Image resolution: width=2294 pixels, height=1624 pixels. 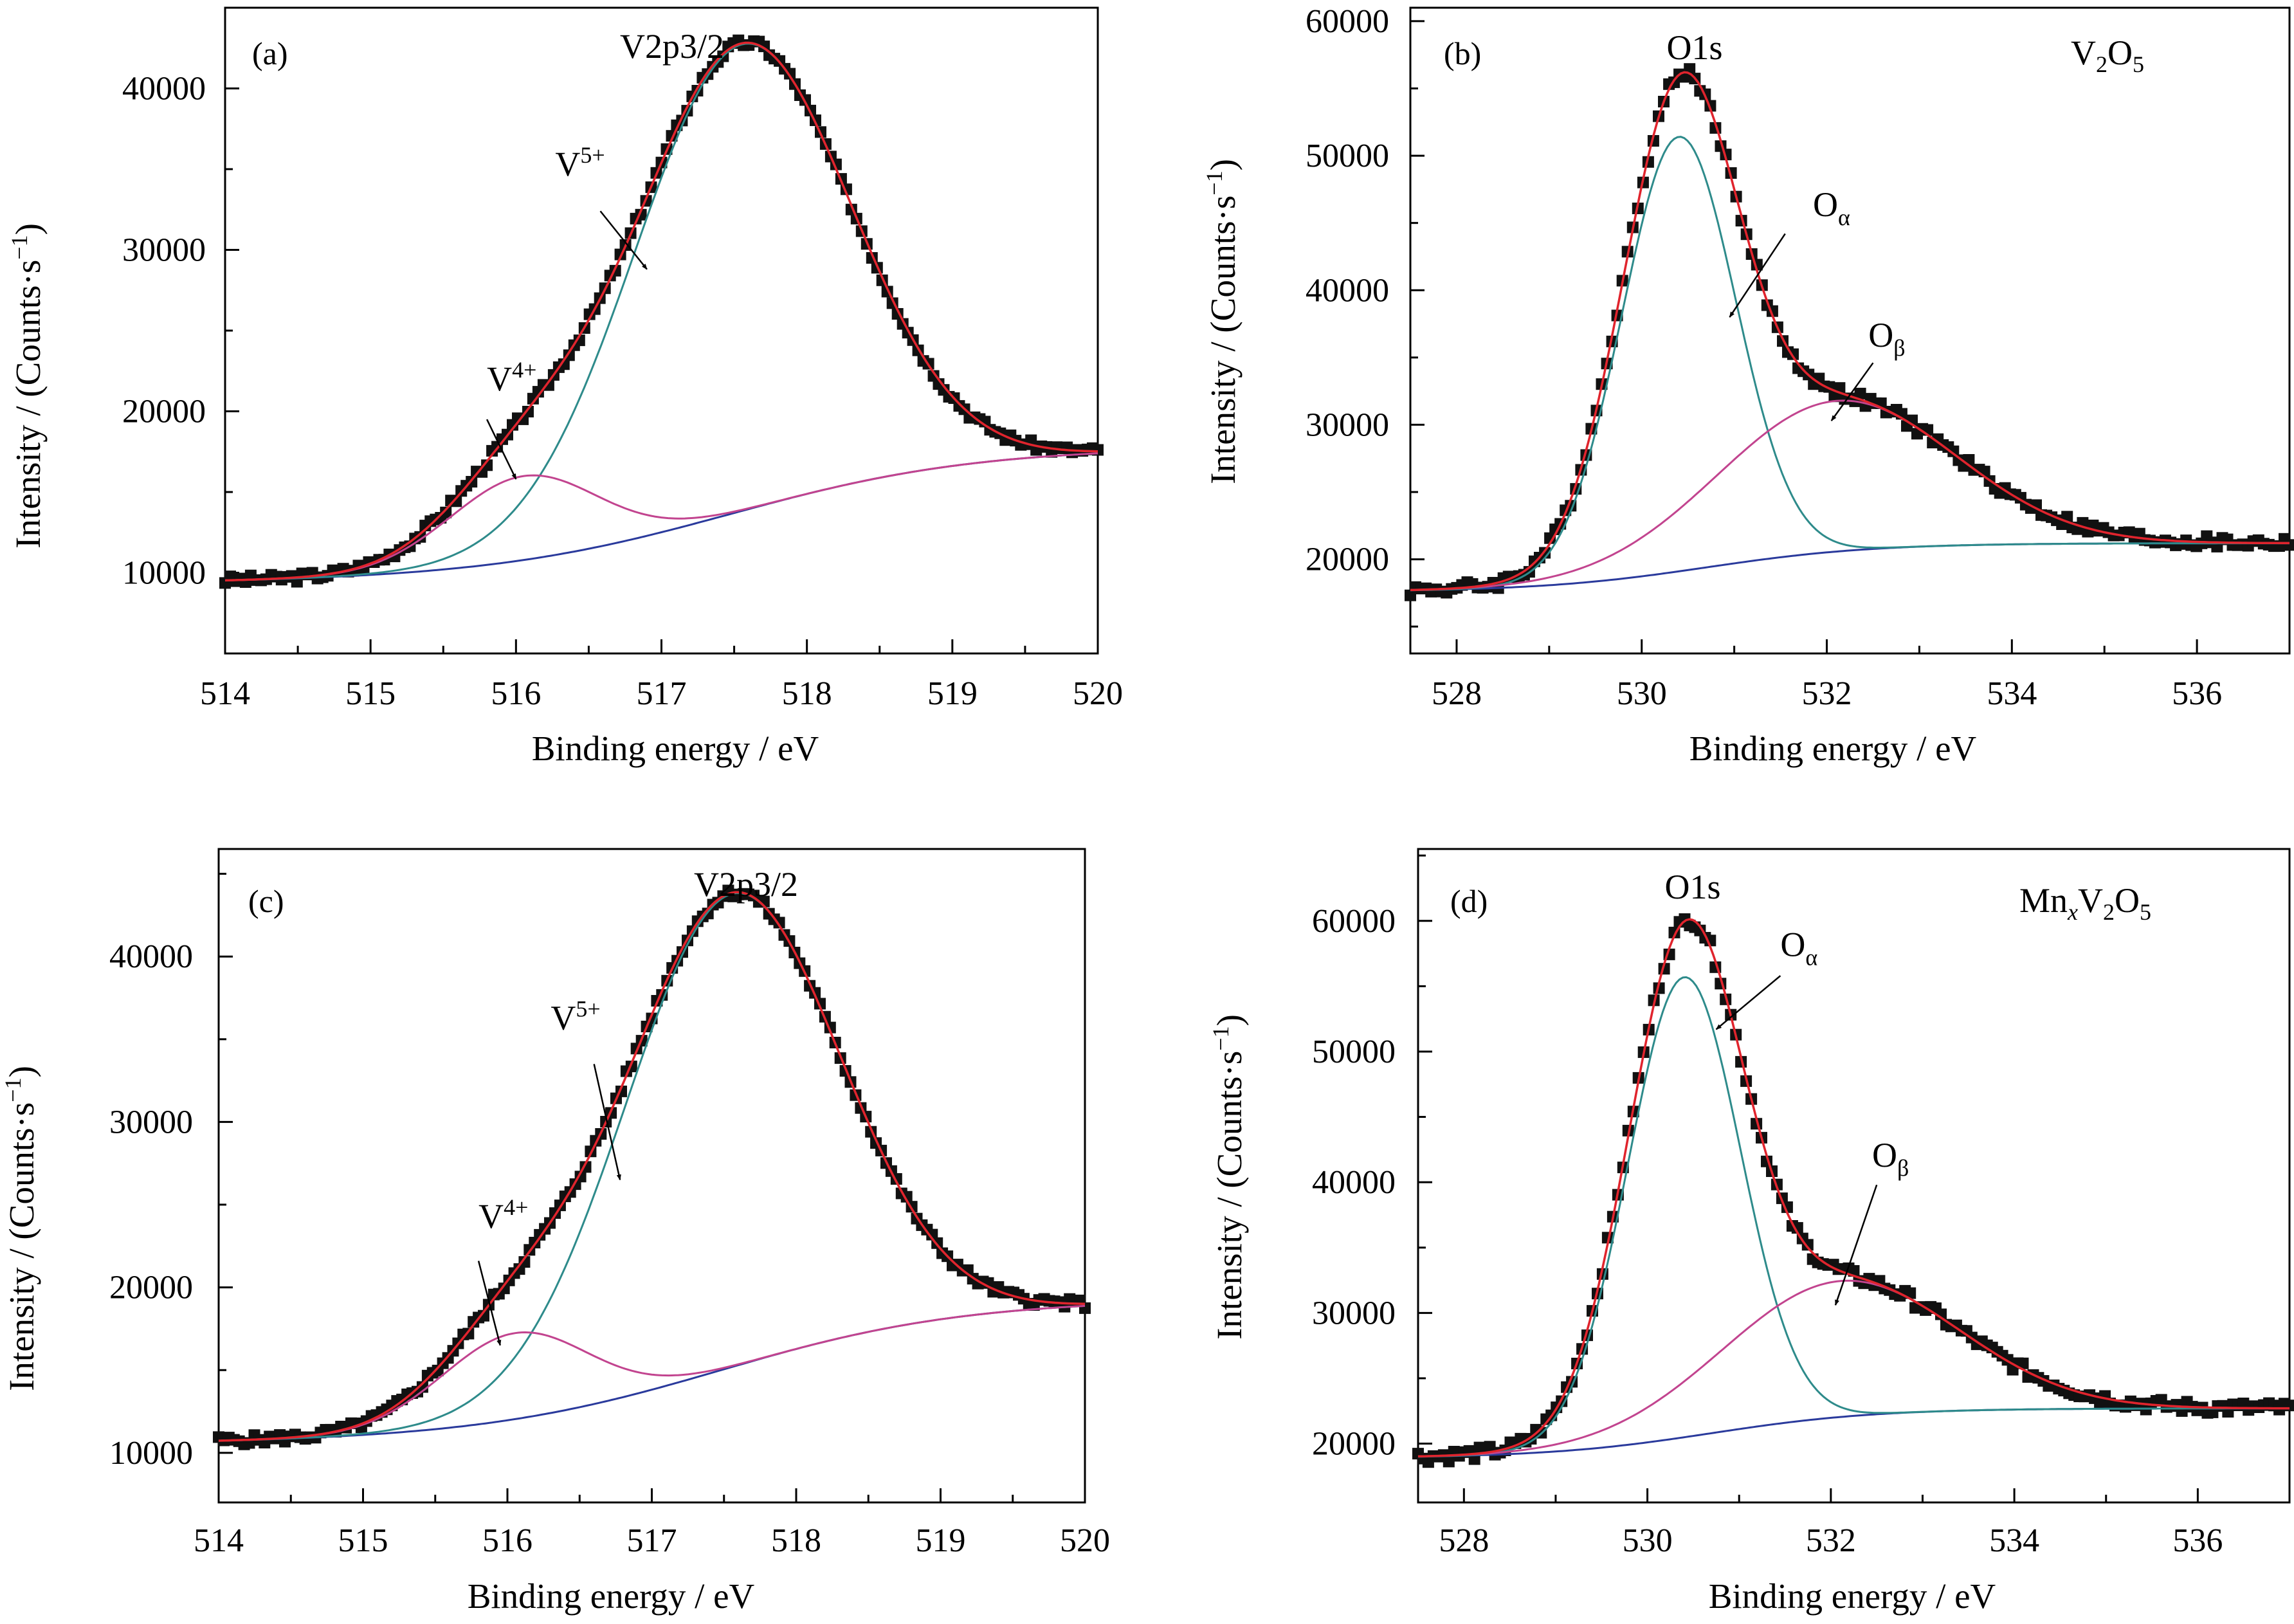 What do you see at coordinates (1354, 921) in the screenshot?
I see `y-tick-label: 60000` at bounding box center [1354, 921].